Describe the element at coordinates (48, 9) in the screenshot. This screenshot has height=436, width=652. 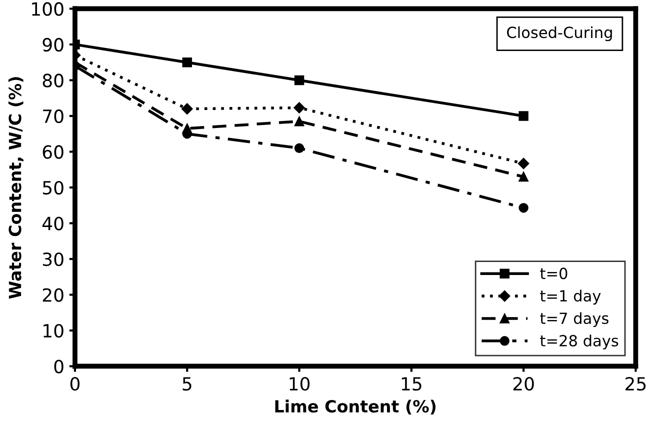
I see `y-tick-label: 100` at that location.